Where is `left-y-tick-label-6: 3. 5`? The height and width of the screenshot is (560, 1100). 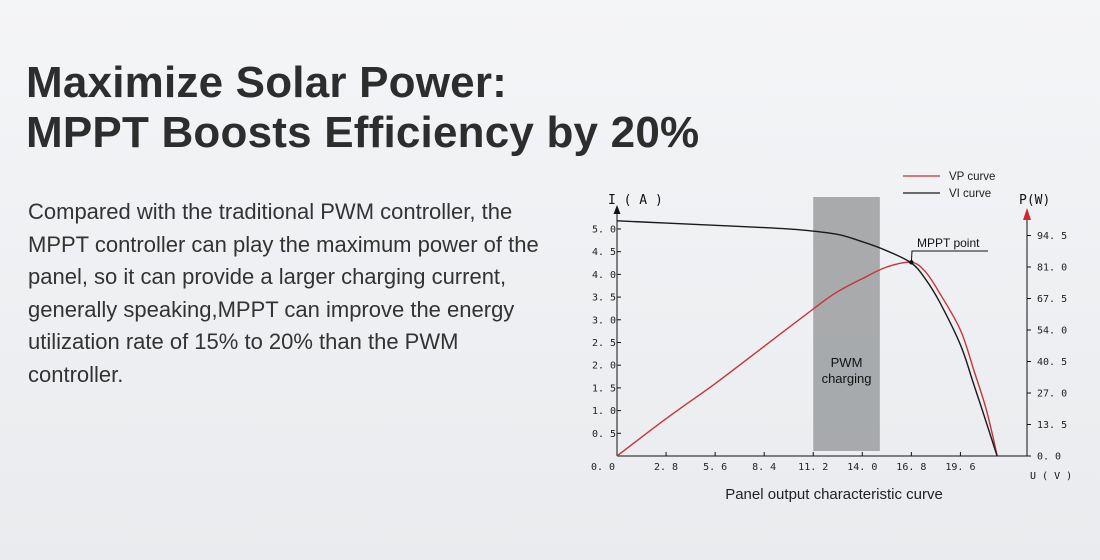
left-y-tick-label-6: 3. 5 is located at coordinates (604, 298).